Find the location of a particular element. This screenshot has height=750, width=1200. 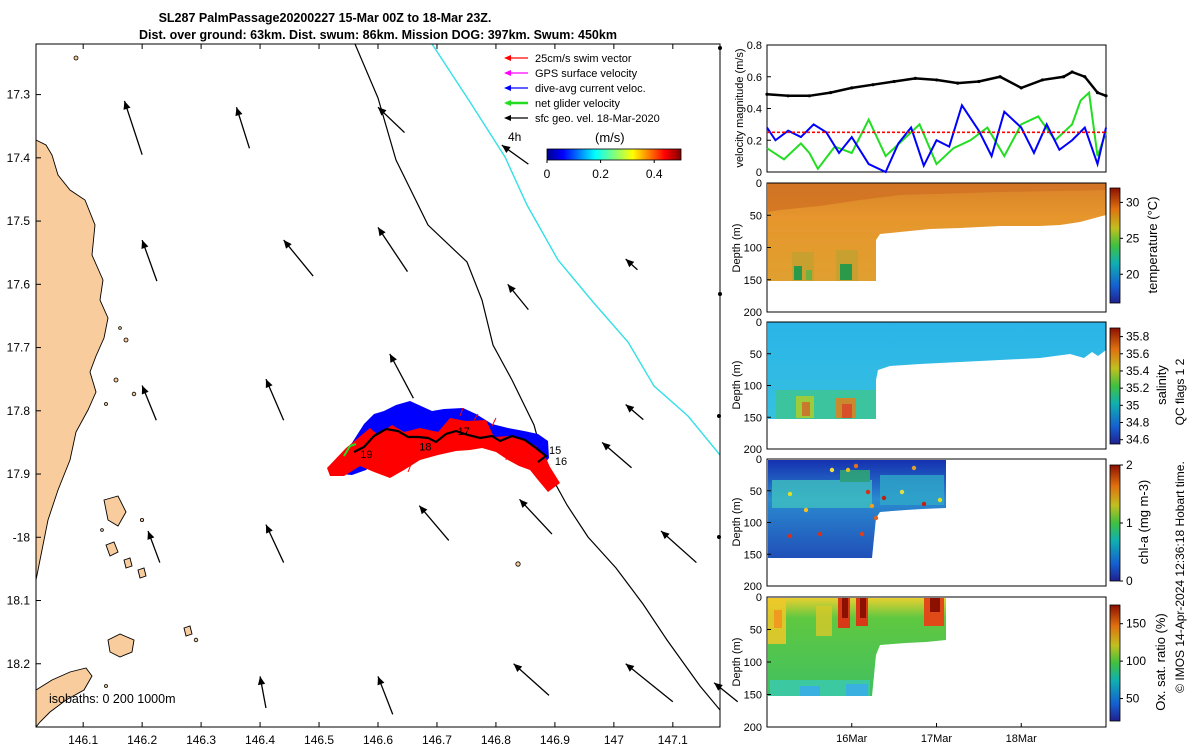

legend-label: GPS surface velocity is located at coordinates (586, 74).